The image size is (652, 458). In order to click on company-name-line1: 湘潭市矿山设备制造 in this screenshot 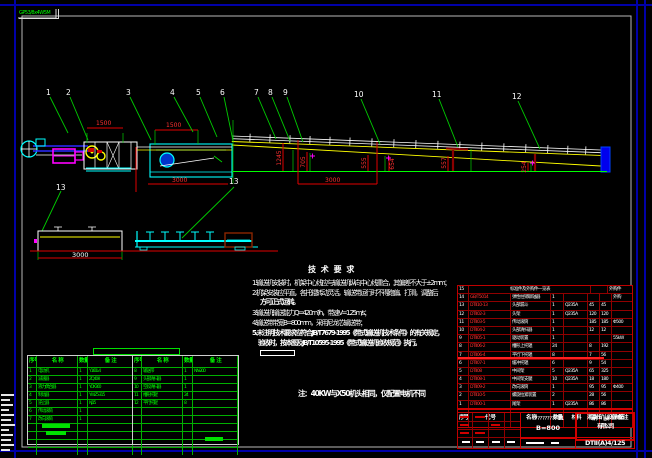, I will do `click(605, 418)`.